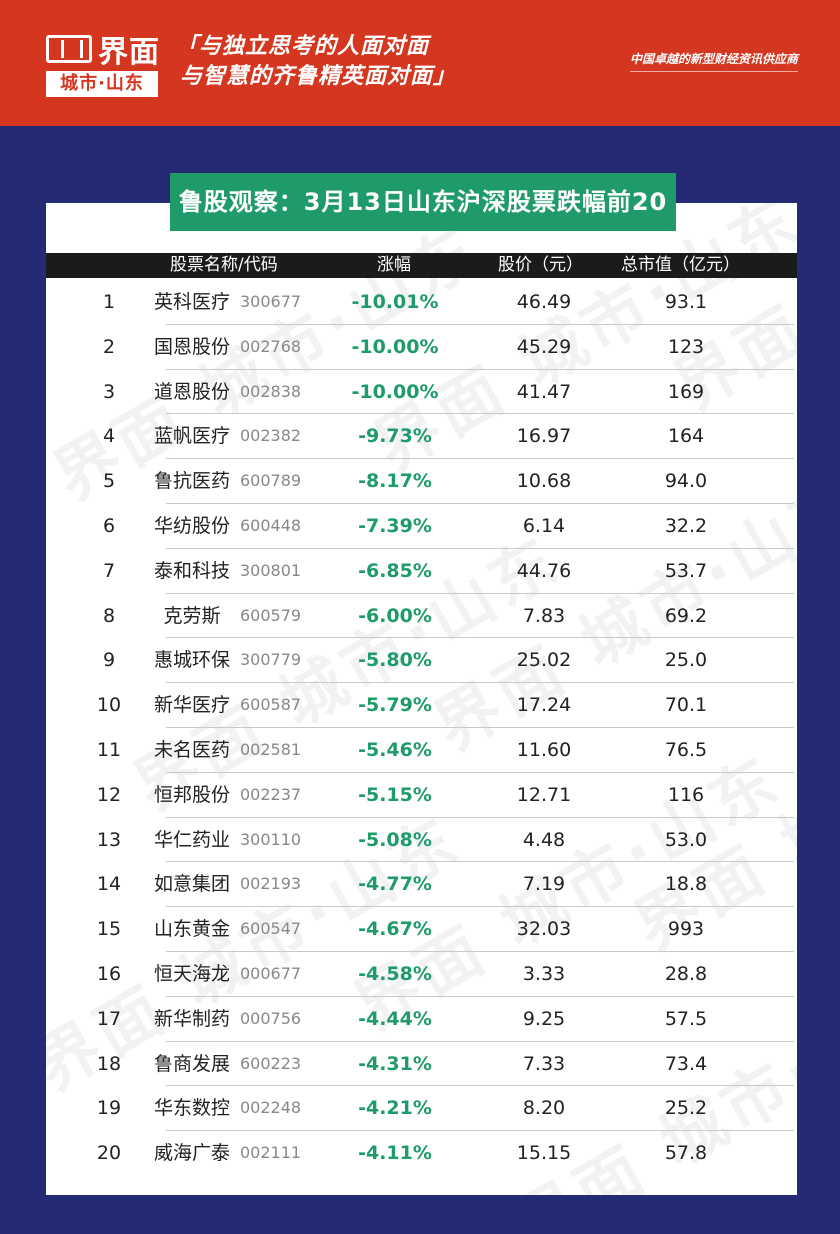 Image resolution: width=840 pixels, height=1234 pixels. I want to click on row-rank: 9, so click(109, 660).